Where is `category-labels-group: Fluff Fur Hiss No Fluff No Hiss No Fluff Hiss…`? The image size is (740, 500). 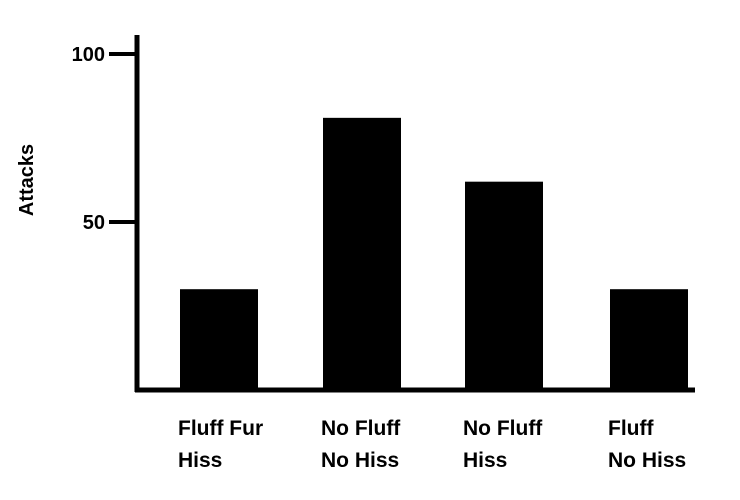
category-labels-group: Fluff Fur Hiss No Fluff No Hiss No Fluff Hiss… is located at coordinates (432, 444).